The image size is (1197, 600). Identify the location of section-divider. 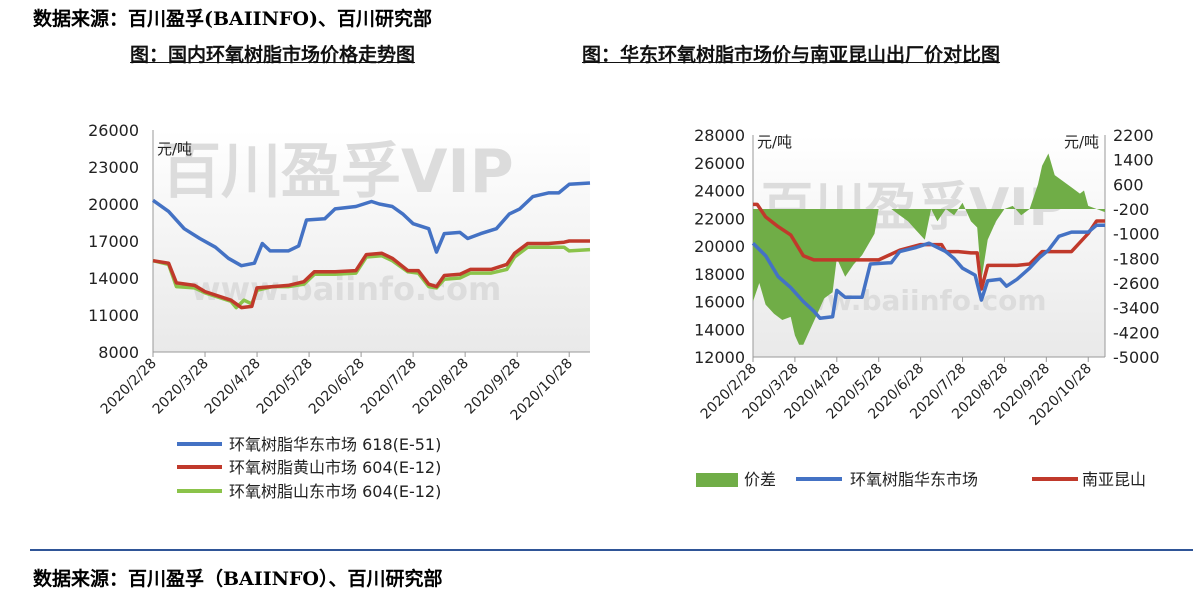
(611, 550).